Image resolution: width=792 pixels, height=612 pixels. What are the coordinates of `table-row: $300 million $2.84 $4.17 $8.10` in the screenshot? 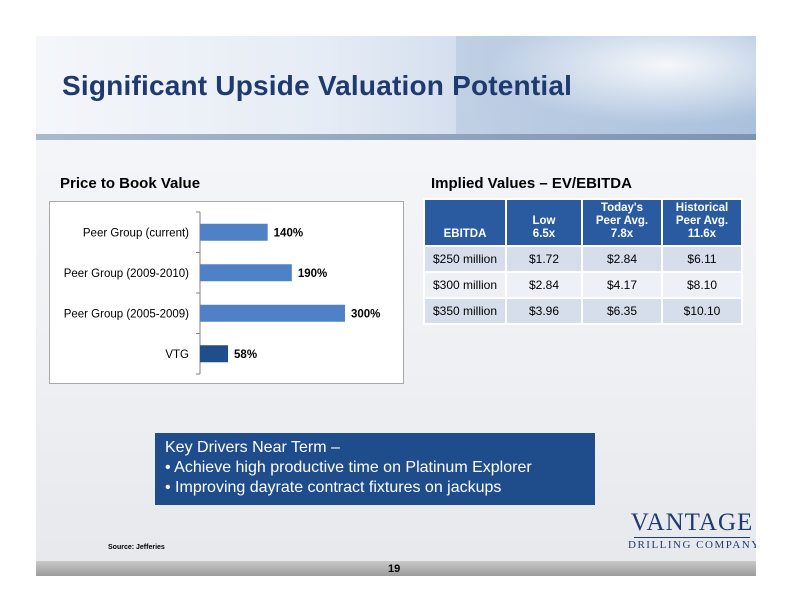 It's located at (583, 285).